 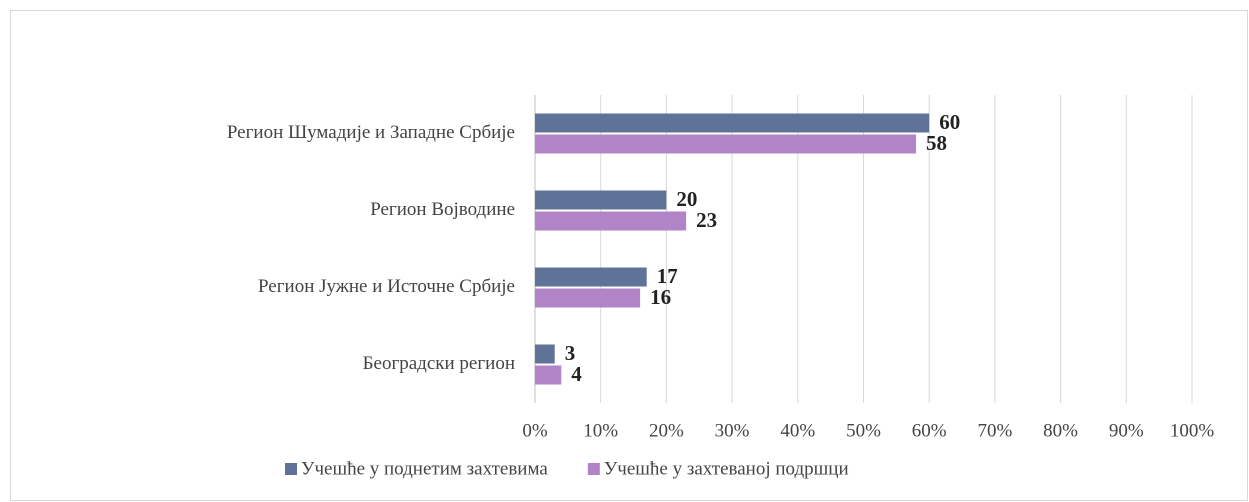 I want to click on value-label: 23, so click(x=706, y=220).